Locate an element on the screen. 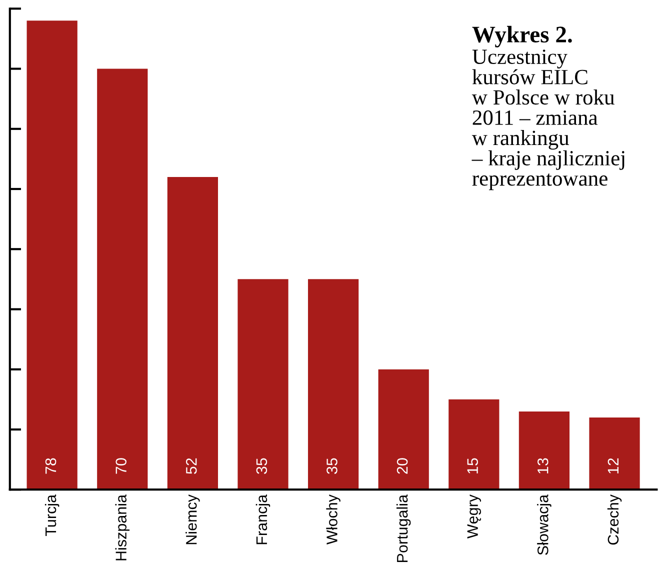 The width and height of the screenshot is (660, 576). data-label: 20 is located at coordinates (402, 466).